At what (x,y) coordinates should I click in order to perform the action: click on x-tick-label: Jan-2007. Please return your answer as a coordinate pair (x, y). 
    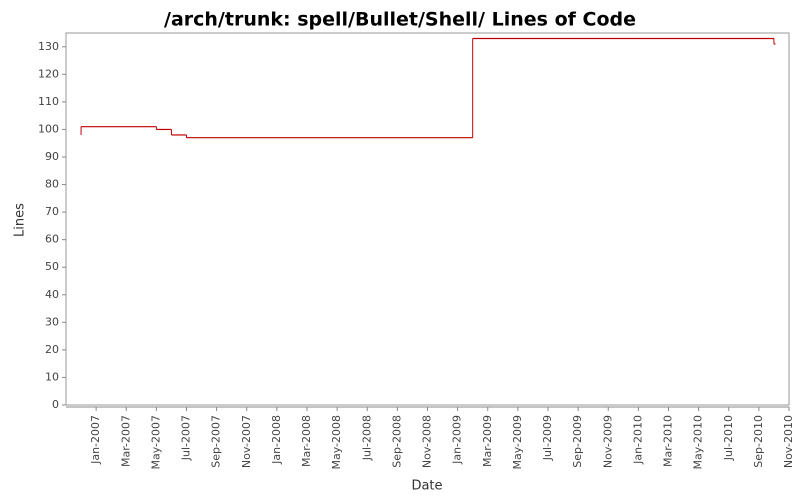
    Looking at the image, I should click on (95, 440).